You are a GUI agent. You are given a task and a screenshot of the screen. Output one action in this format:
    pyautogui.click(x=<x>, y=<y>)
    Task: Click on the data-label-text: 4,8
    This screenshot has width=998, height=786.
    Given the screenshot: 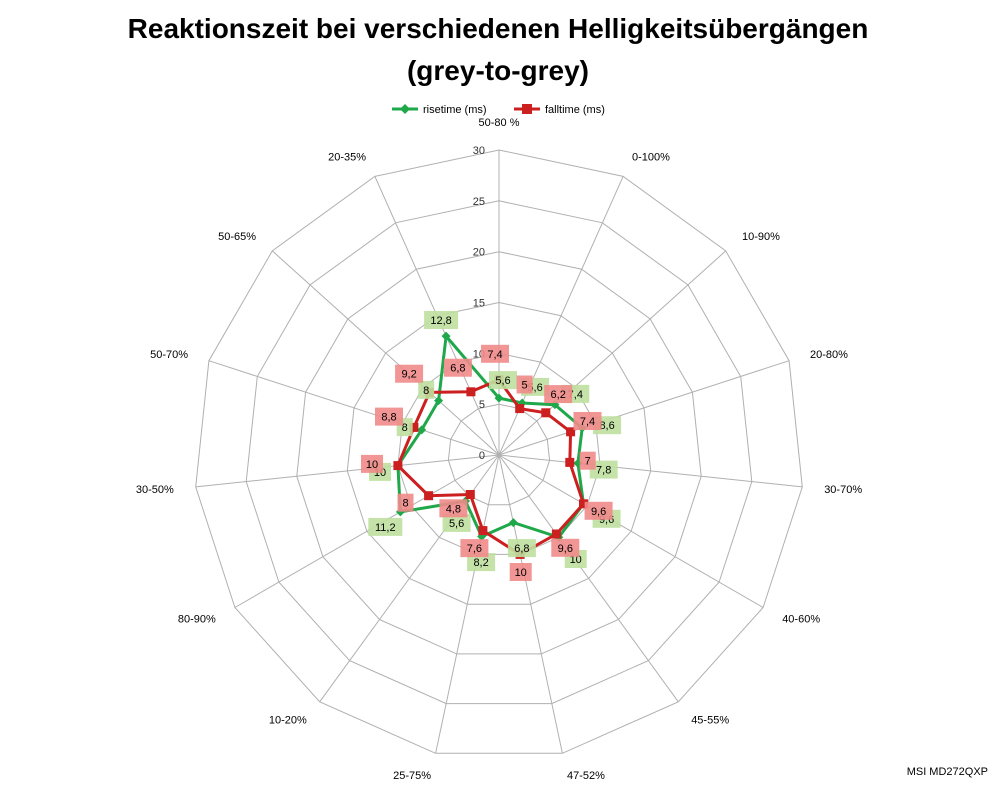 What is the action you would take?
    pyautogui.click(x=453, y=509)
    